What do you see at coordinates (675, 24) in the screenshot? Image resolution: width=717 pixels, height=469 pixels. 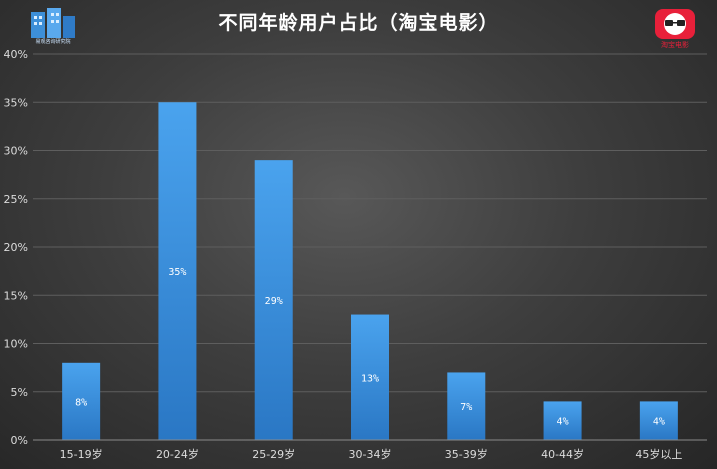 I see `taobao-movie-logo` at bounding box center [675, 24].